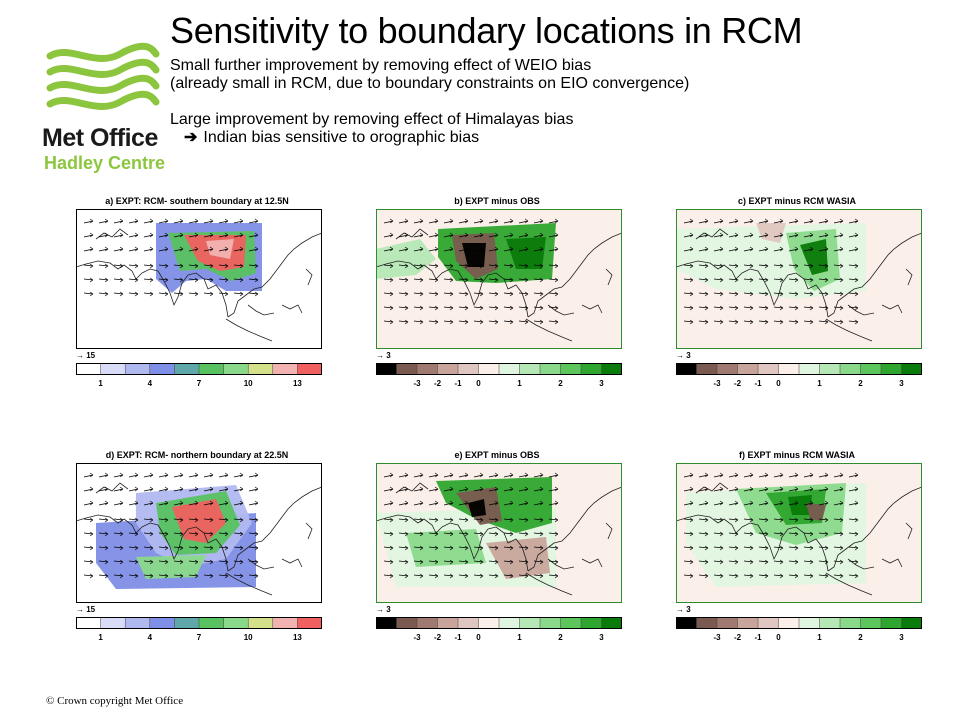 This screenshot has height=720, width=960. What do you see at coordinates (341, 137) in the screenshot?
I see `sub-bullet-text: Indian bias sensitive to orographic bias` at bounding box center [341, 137].